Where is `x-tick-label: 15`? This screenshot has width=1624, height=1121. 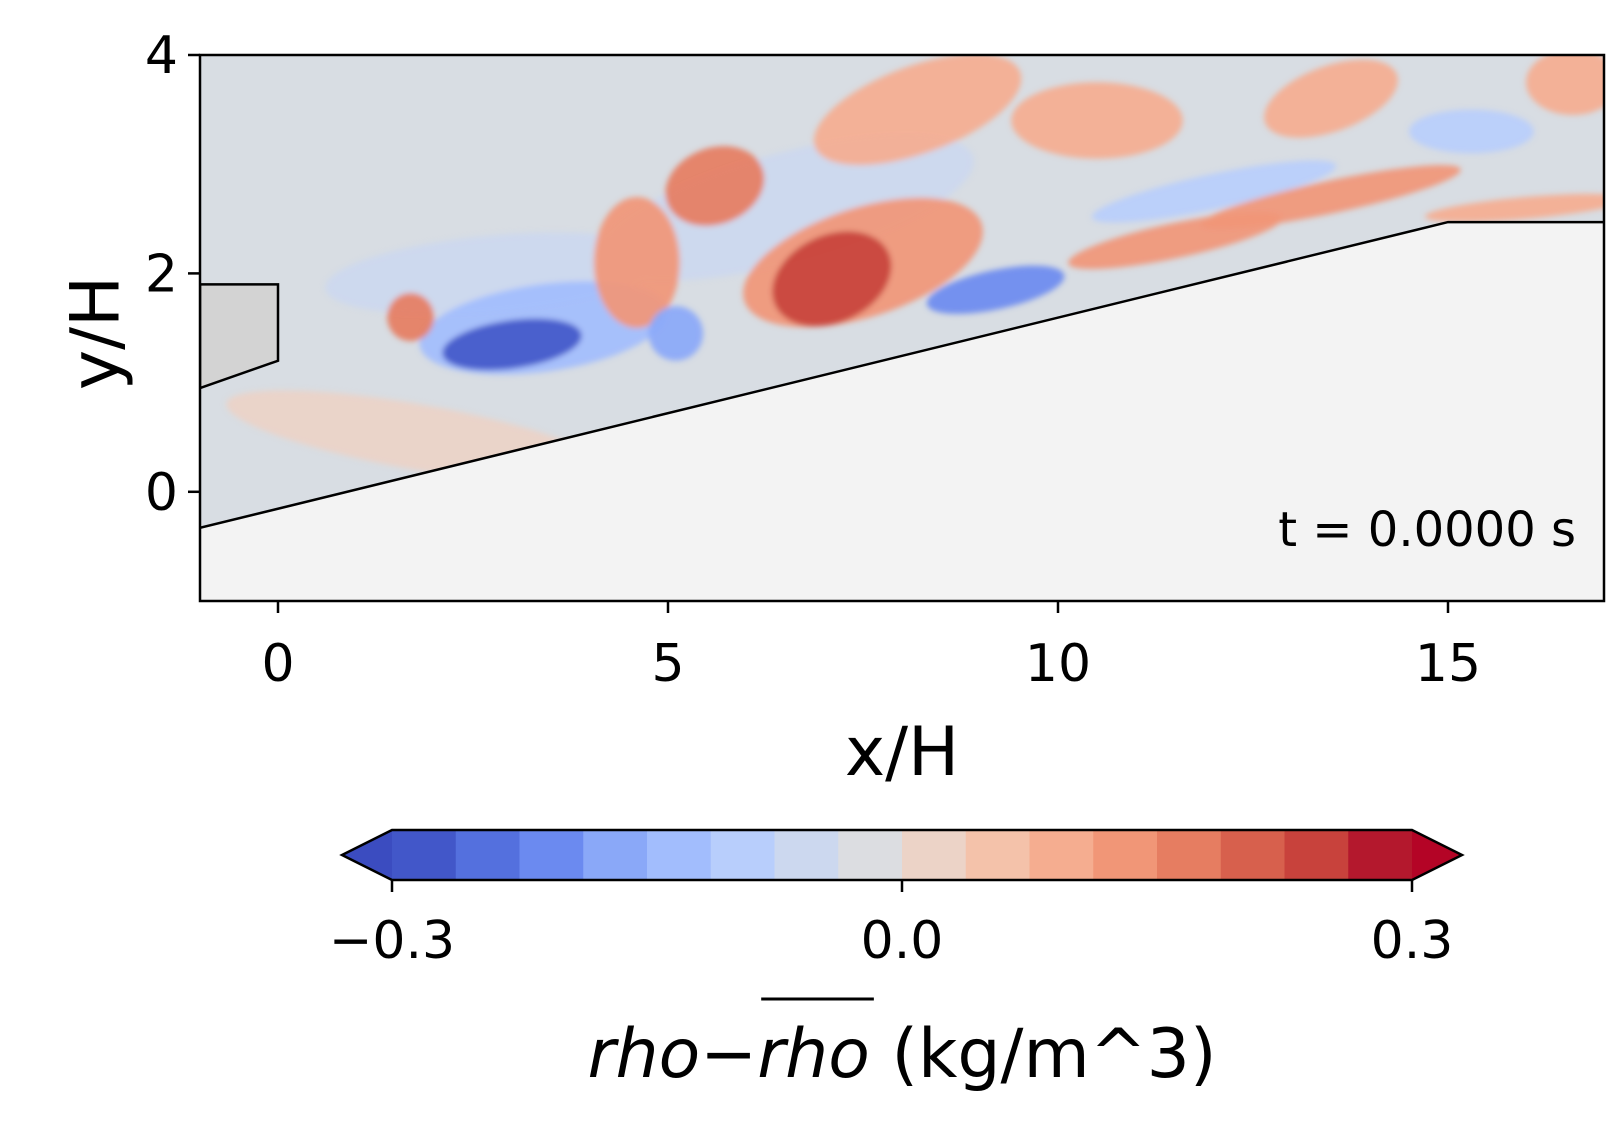
x-tick-label: 15 is located at coordinates (1448, 664).